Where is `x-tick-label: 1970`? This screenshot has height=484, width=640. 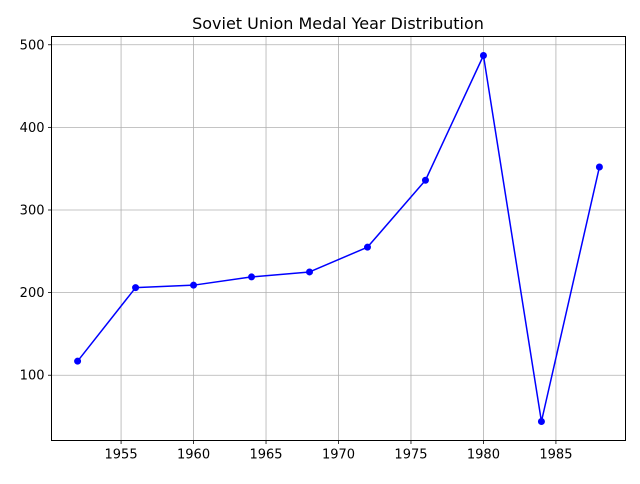 x-tick-label: 1970 is located at coordinates (338, 455).